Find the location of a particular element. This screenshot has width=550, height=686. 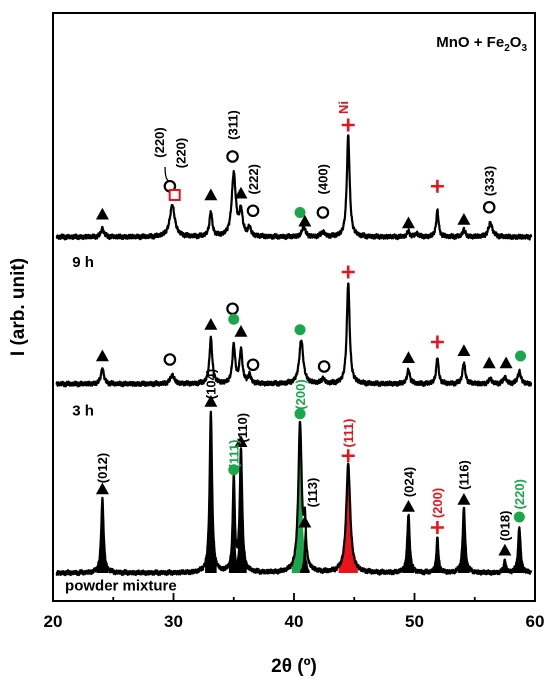

x-tick-label-20: 20 is located at coordinates (53, 621).